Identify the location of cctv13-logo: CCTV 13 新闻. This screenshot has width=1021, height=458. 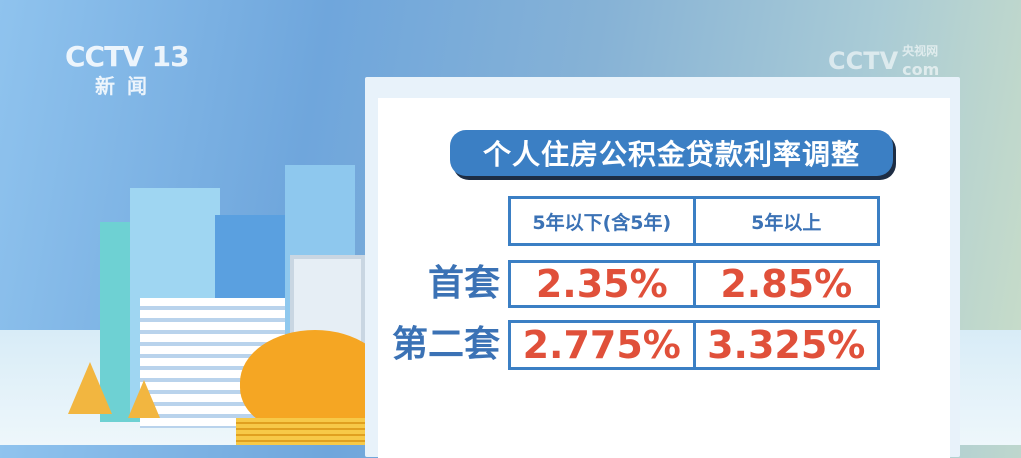
(127, 69).